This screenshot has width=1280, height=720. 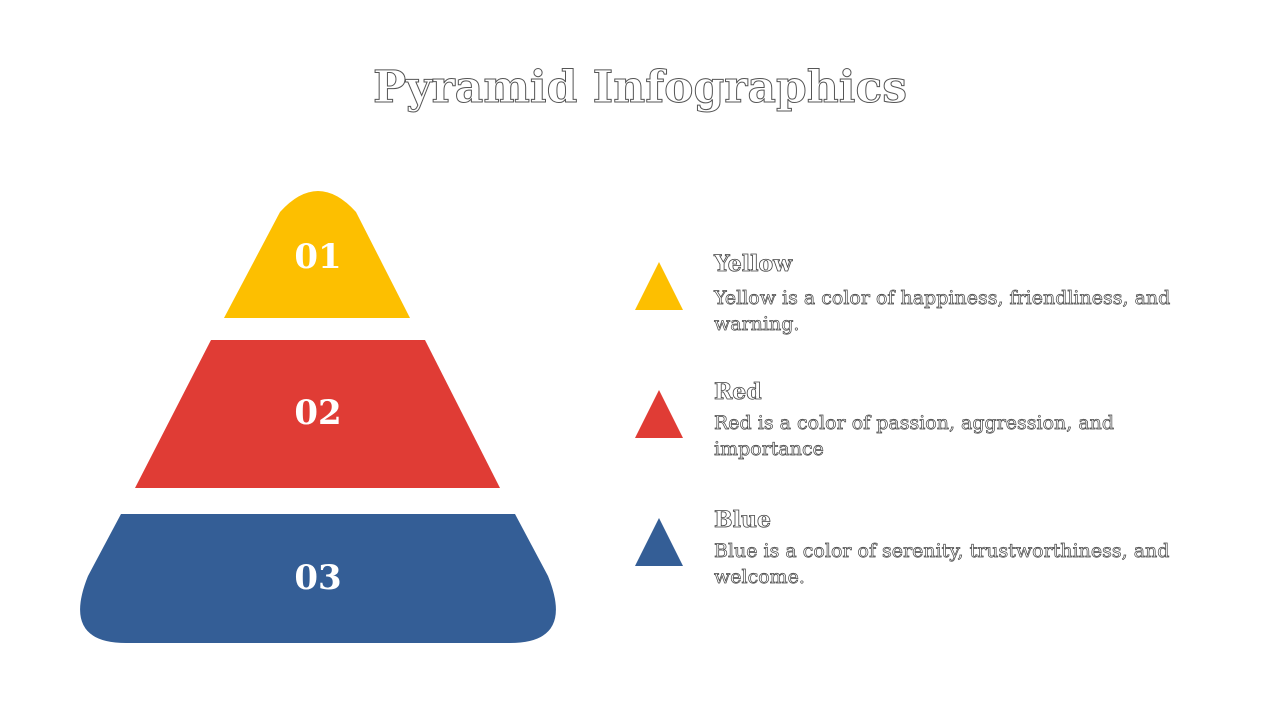 I want to click on level-number: 01, so click(x=317, y=257).